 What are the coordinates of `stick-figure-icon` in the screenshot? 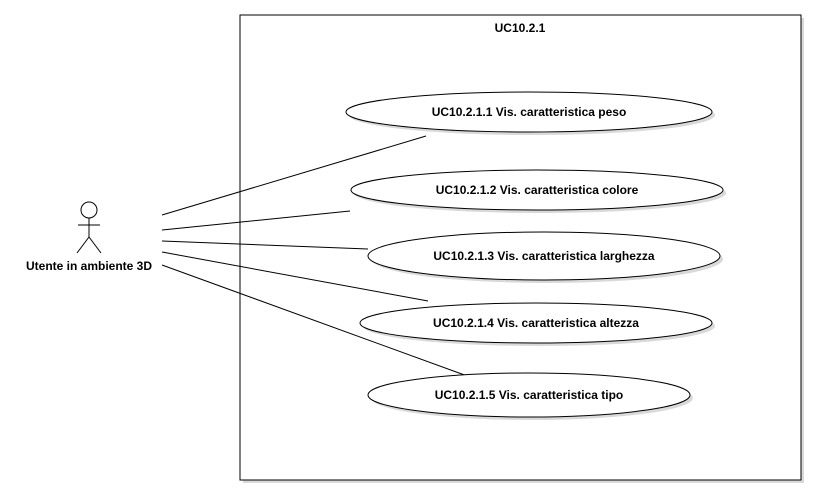 It's located at (89, 227).